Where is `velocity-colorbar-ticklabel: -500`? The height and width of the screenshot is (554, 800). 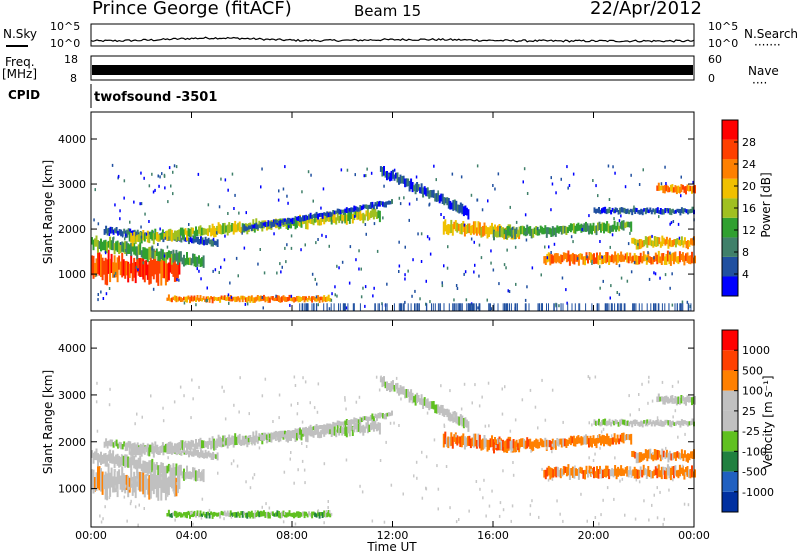 velocity-colorbar-ticklabel: -500 is located at coordinates (754, 472).